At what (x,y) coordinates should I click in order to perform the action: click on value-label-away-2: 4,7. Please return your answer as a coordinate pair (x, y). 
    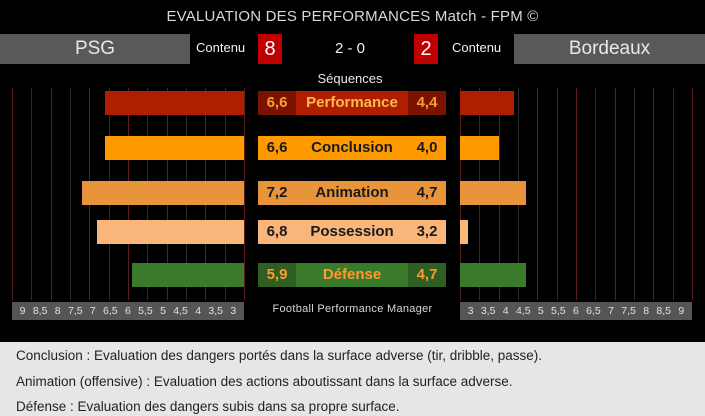
    Looking at the image, I should click on (427, 193).